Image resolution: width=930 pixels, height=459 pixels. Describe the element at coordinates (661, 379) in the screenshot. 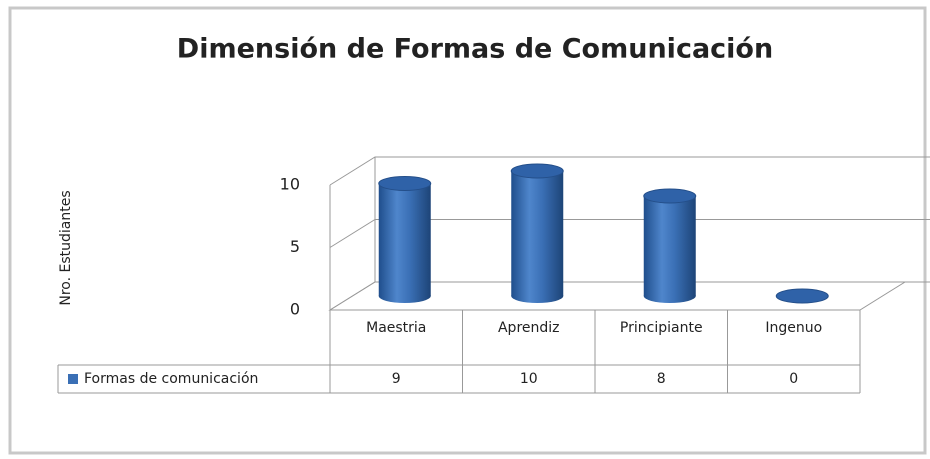

I see `table-value: 8` at that location.